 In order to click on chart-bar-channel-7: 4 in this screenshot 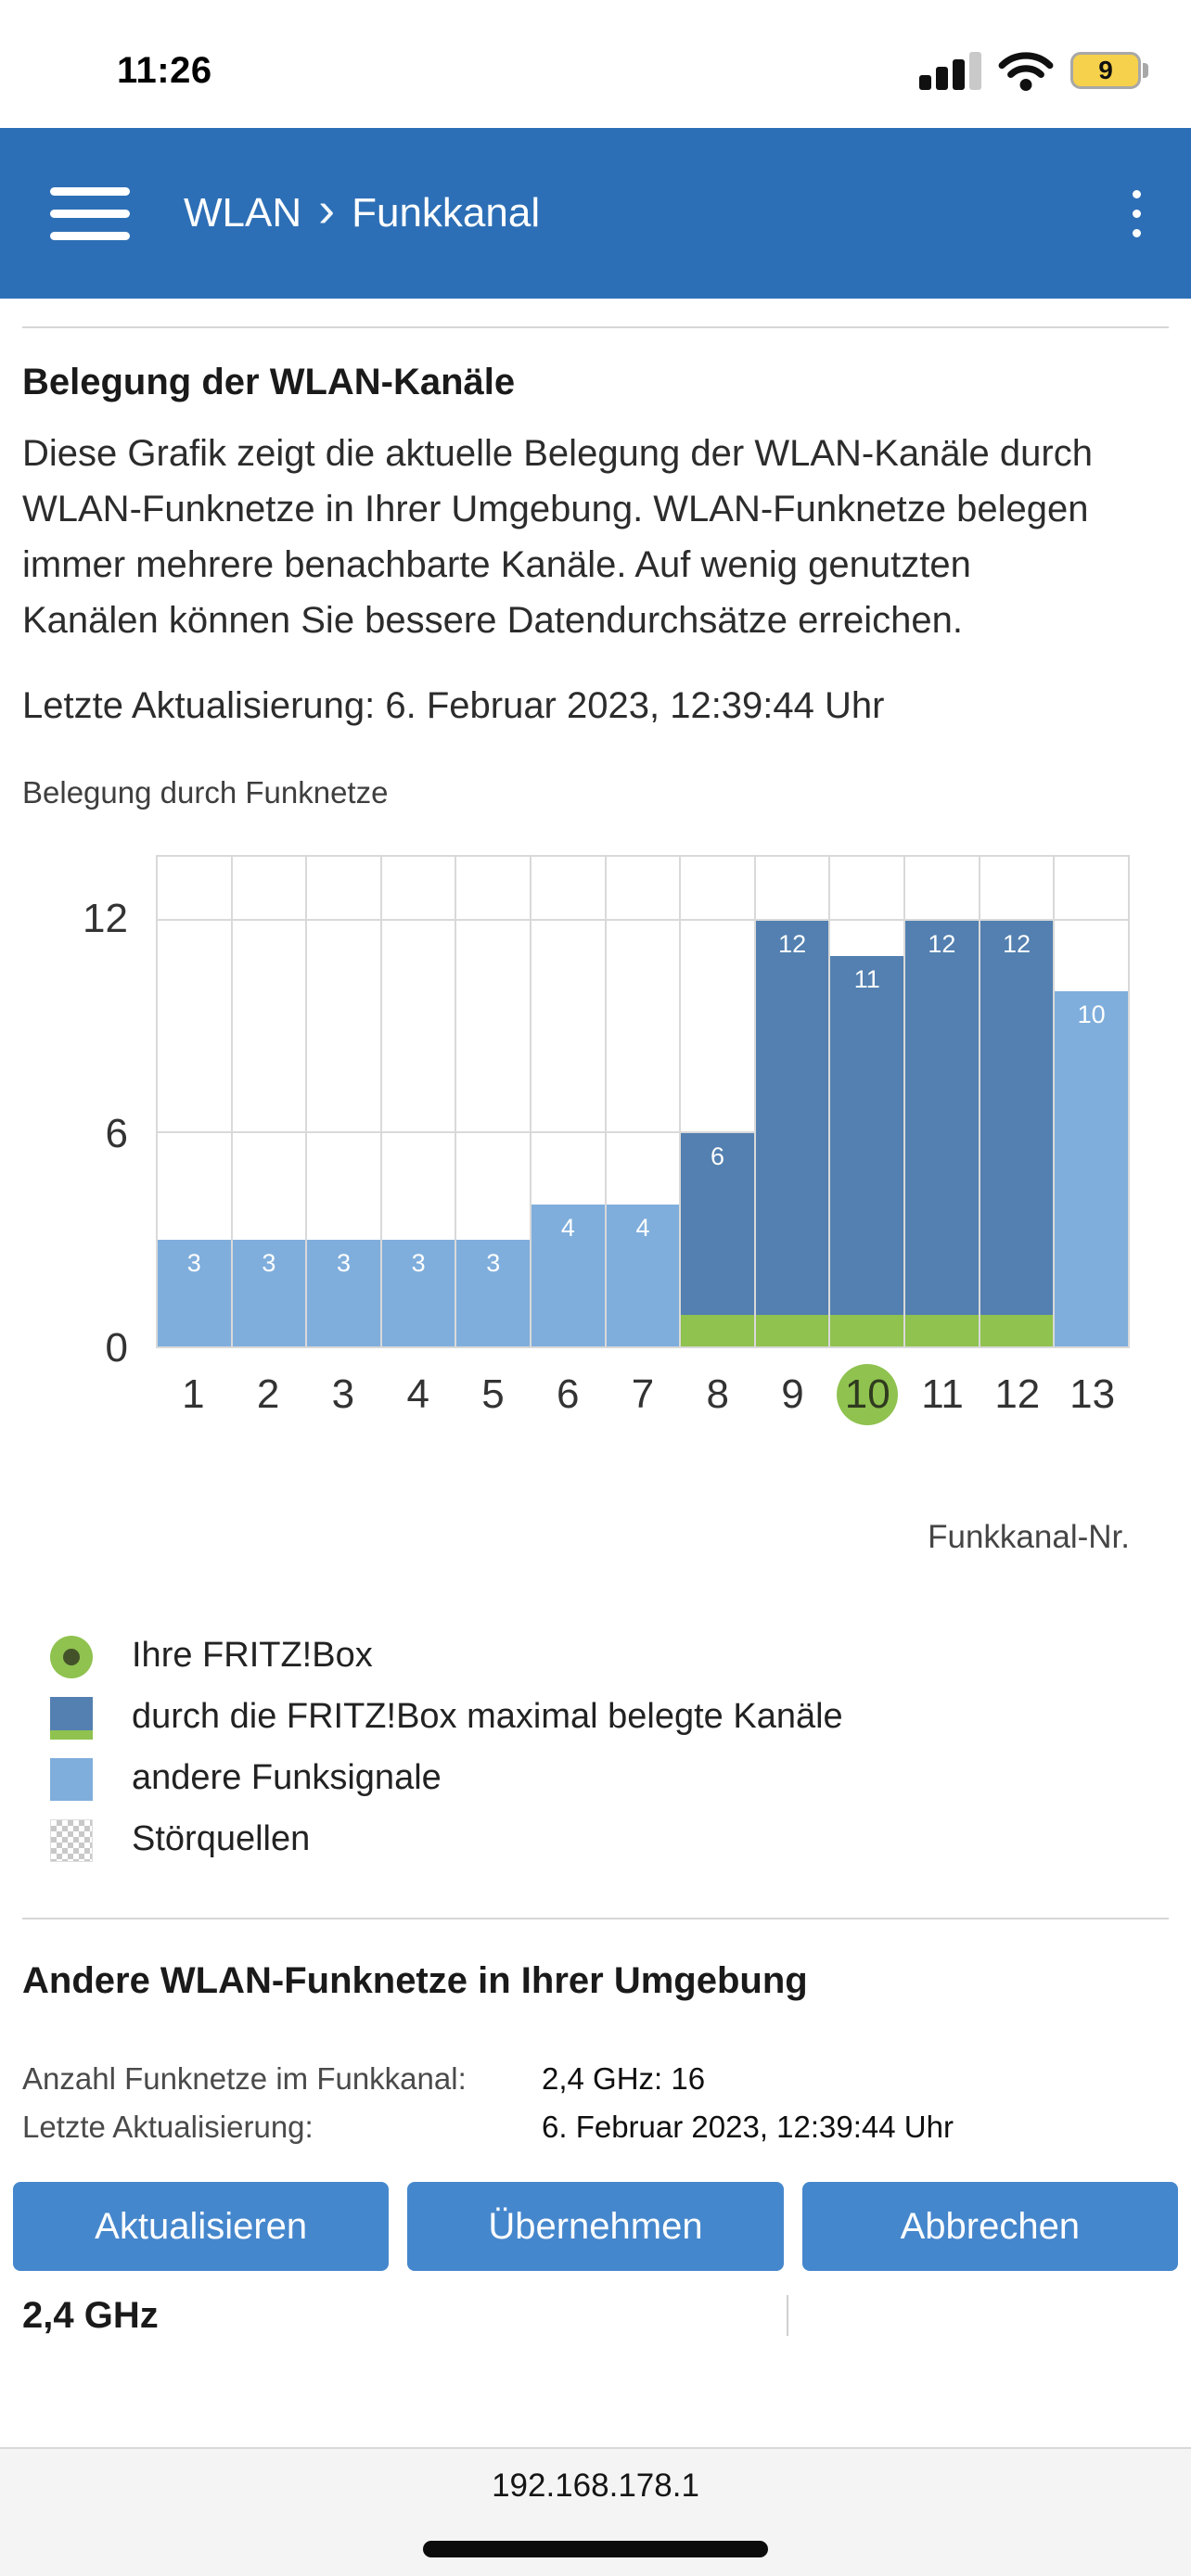, I will do `click(643, 1275)`.